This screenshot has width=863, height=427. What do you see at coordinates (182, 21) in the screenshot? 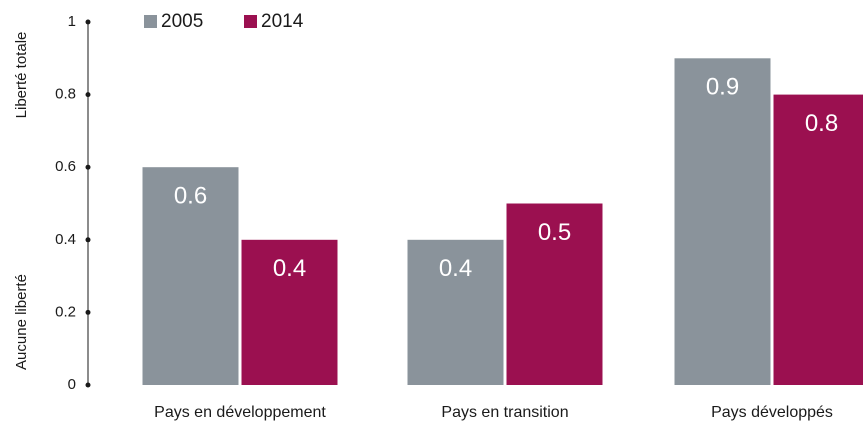
I see `legend-label: 2005` at bounding box center [182, 21].